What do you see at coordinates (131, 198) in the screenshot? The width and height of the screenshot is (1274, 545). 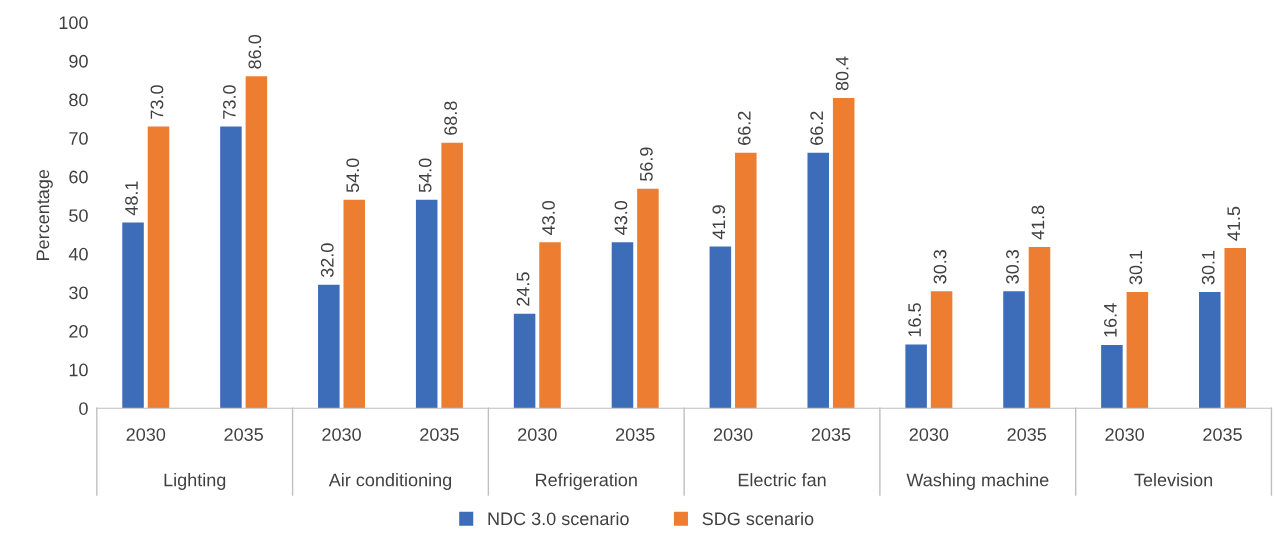 I see `data-label: 48.1` at bounding box center [131, 198].